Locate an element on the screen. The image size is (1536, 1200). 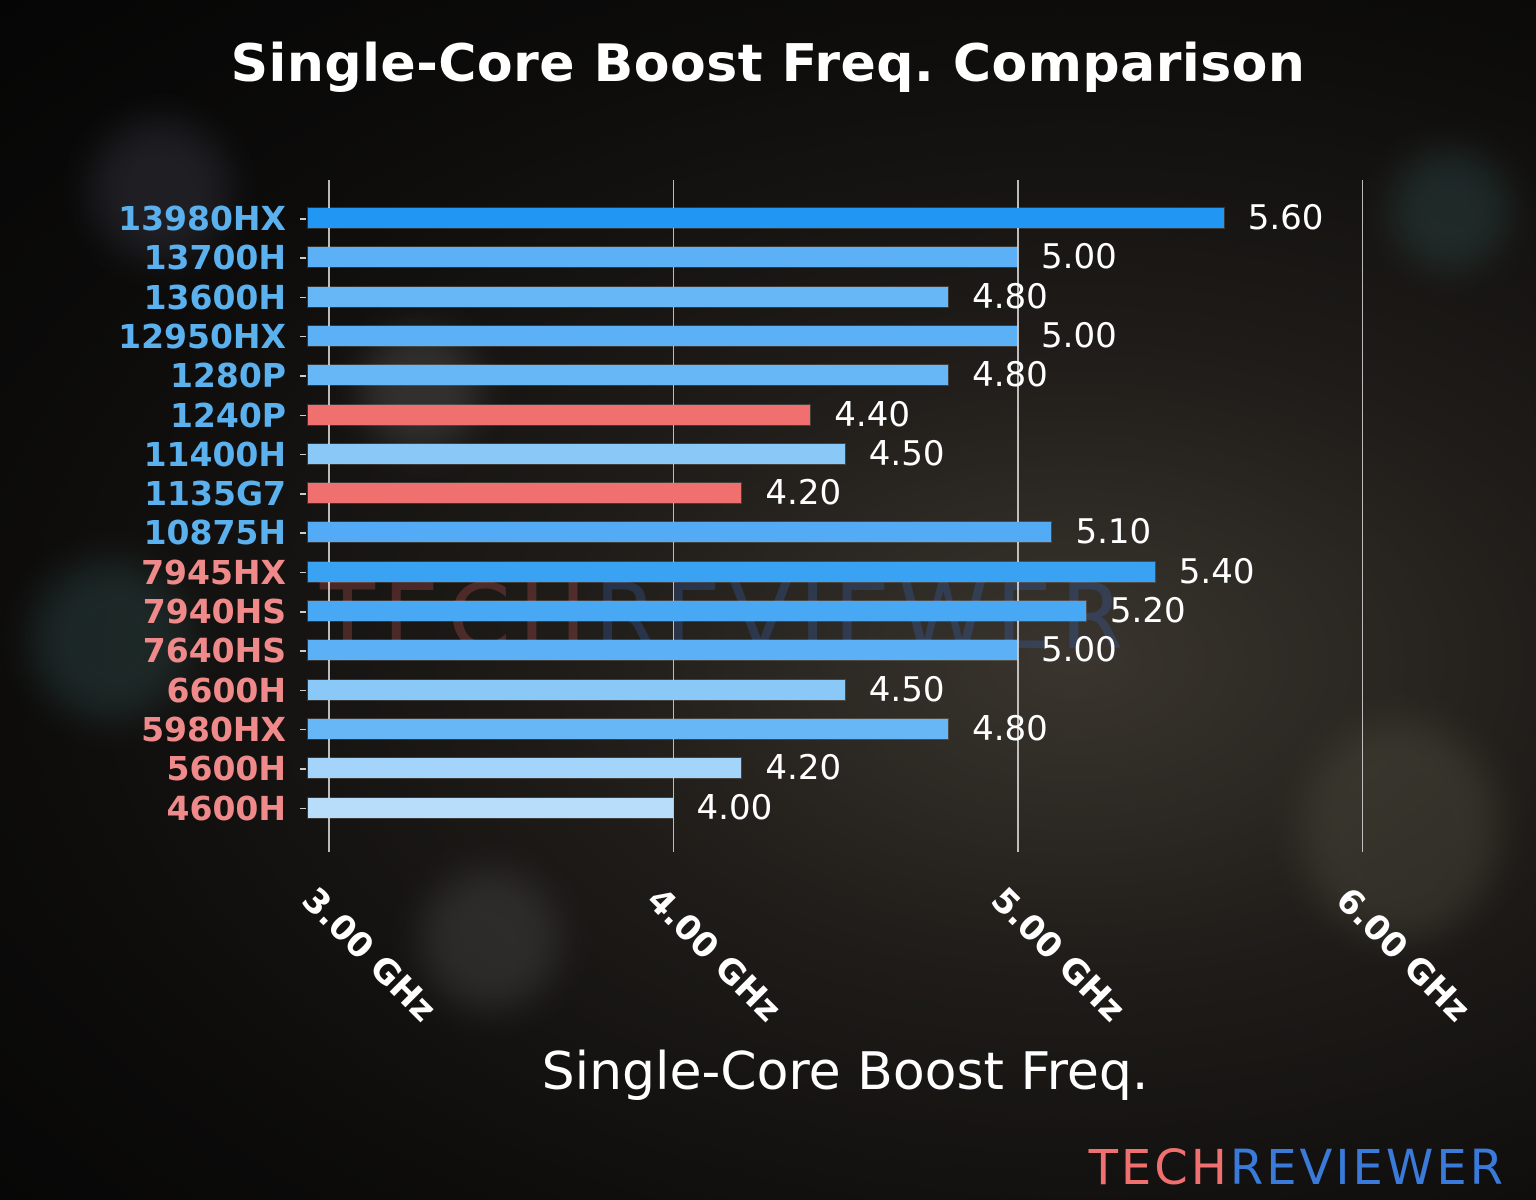
value-label: 4.40 is located at coordinates (872, 414).